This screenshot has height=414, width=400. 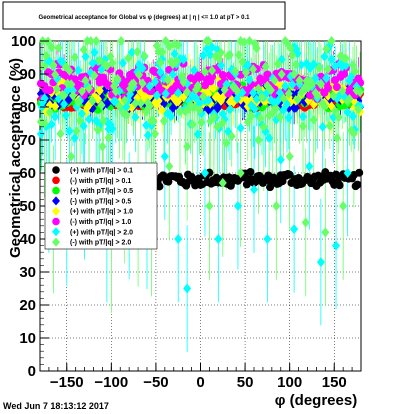 I want to click on x-tick-label: 100, so click(x=289, y=382).